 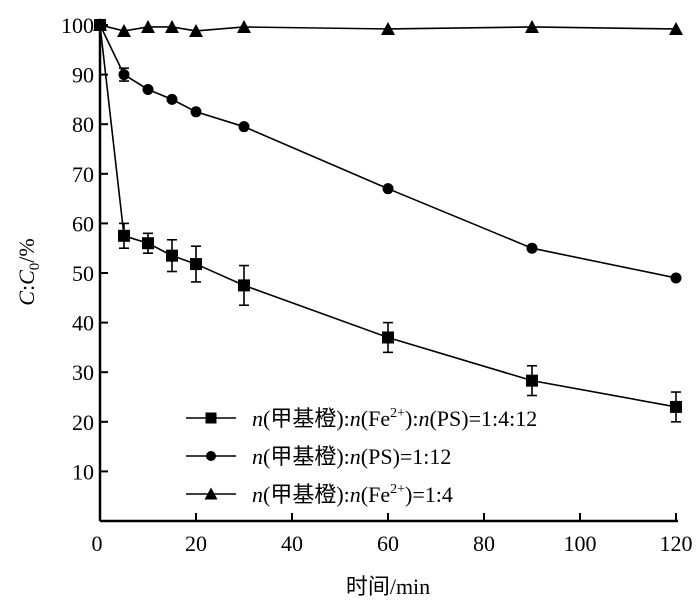 I want to click on y-axis-label: C:C0/%, so click(x=28, y=271).